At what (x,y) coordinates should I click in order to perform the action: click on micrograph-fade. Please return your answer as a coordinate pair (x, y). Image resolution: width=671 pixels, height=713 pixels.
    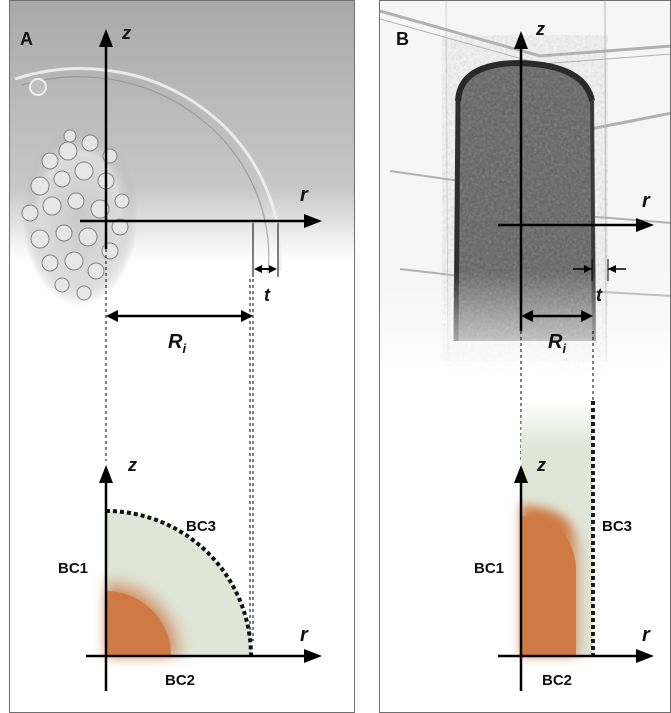
    Looking at the image, I should click on (525, 331).